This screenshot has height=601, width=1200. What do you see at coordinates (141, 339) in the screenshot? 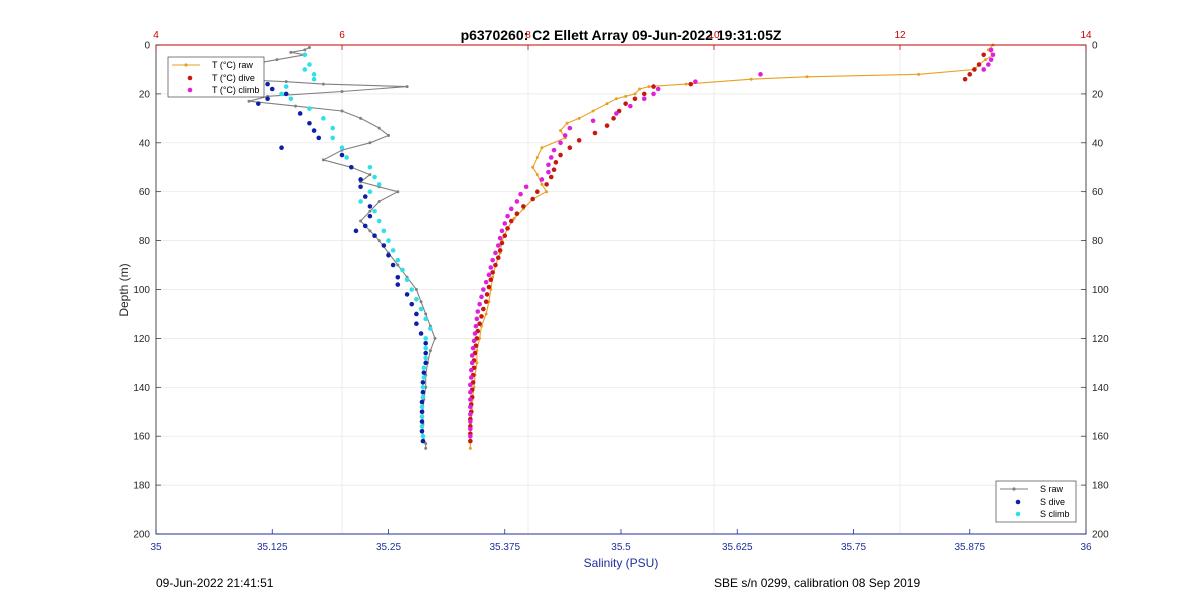
I see `y-tick-label-left: 120` at bounding box center [141, 339].